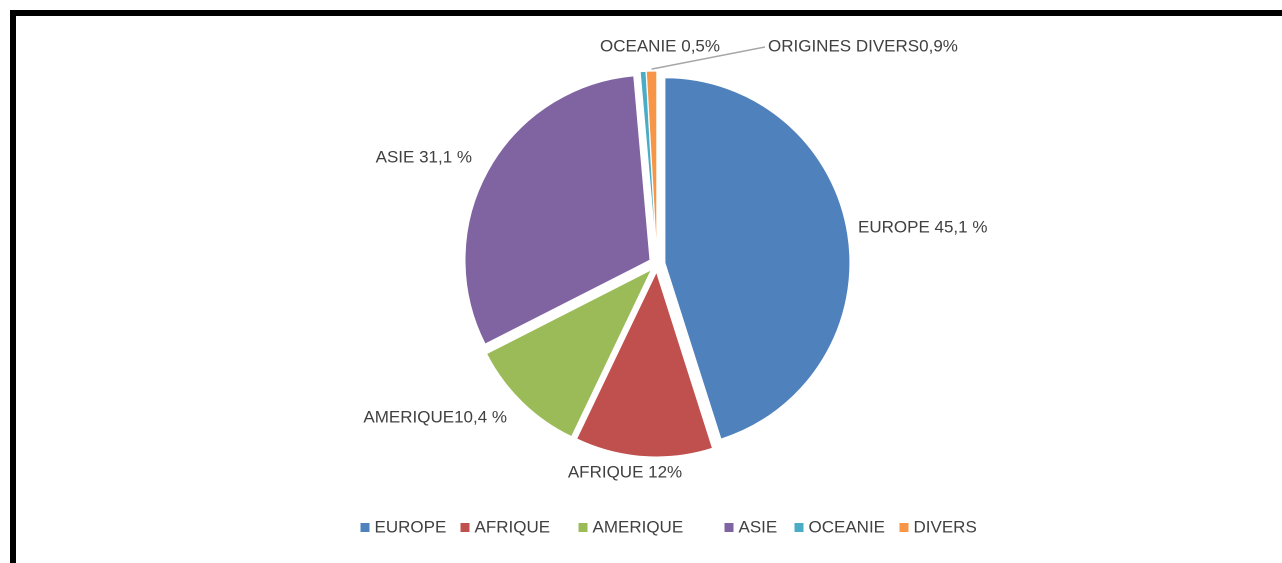  What do you see at coordinates (638, 526) in the screenshot?
I see `legend-label: AMERIQUE` at bounding box center [638, 526].